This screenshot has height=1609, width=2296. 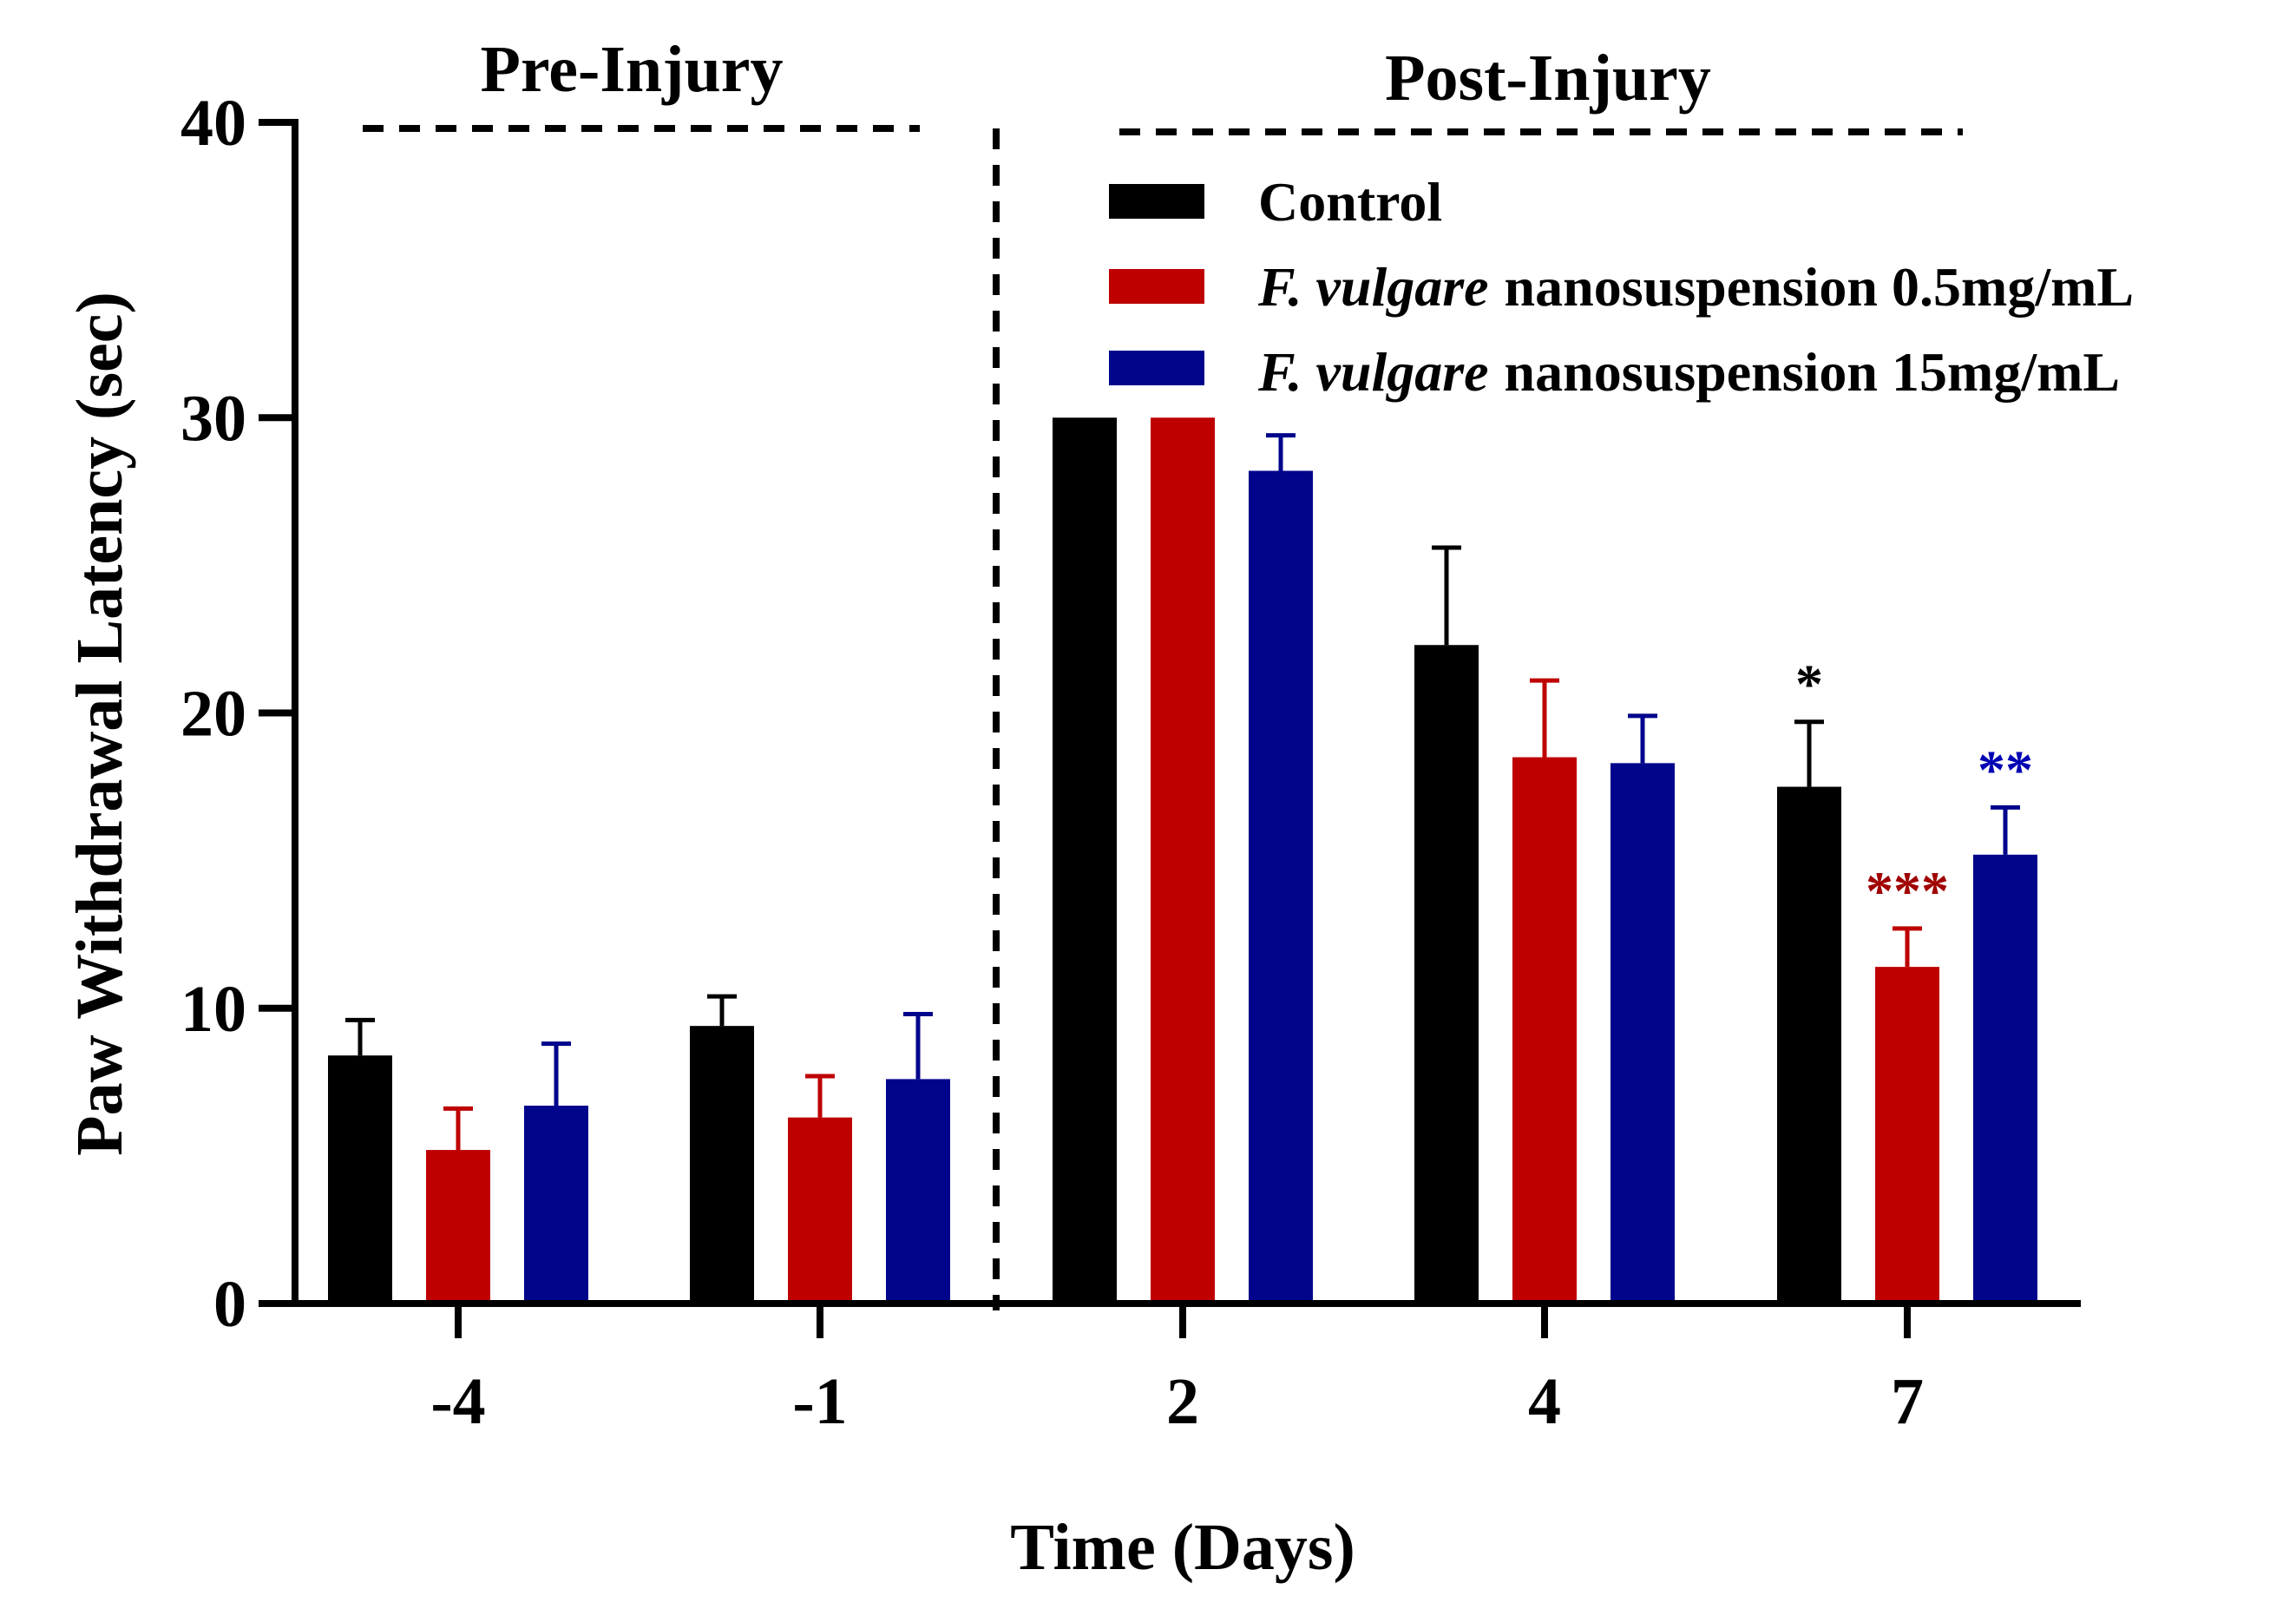 I want to click on bar-s2--1, so click(x=918, y=1191).